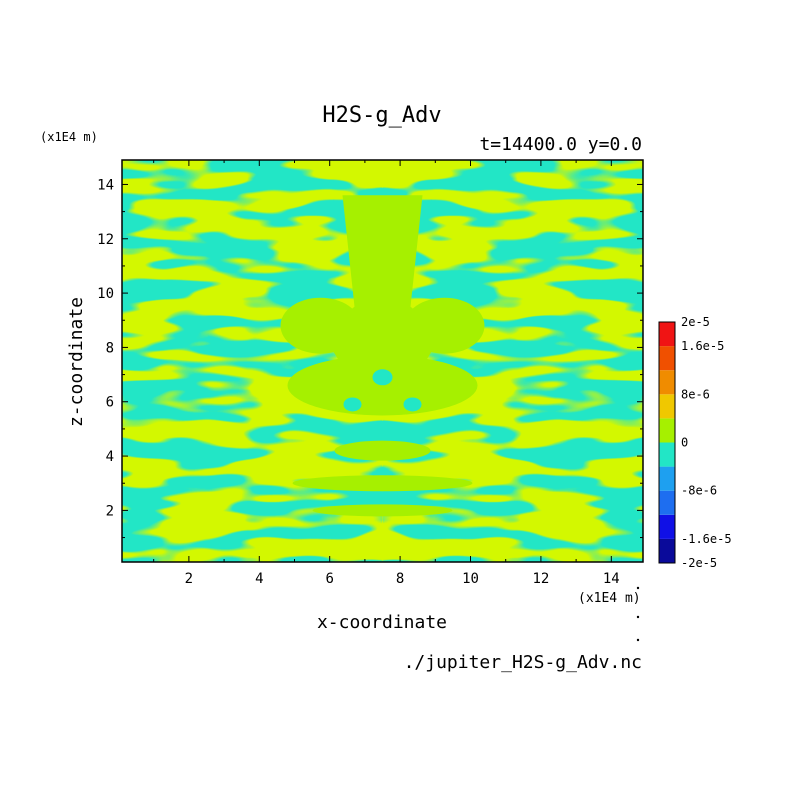 This screenshot has width=804, height=804. I want to click on x-tick-label: 10, so click(470, 579).